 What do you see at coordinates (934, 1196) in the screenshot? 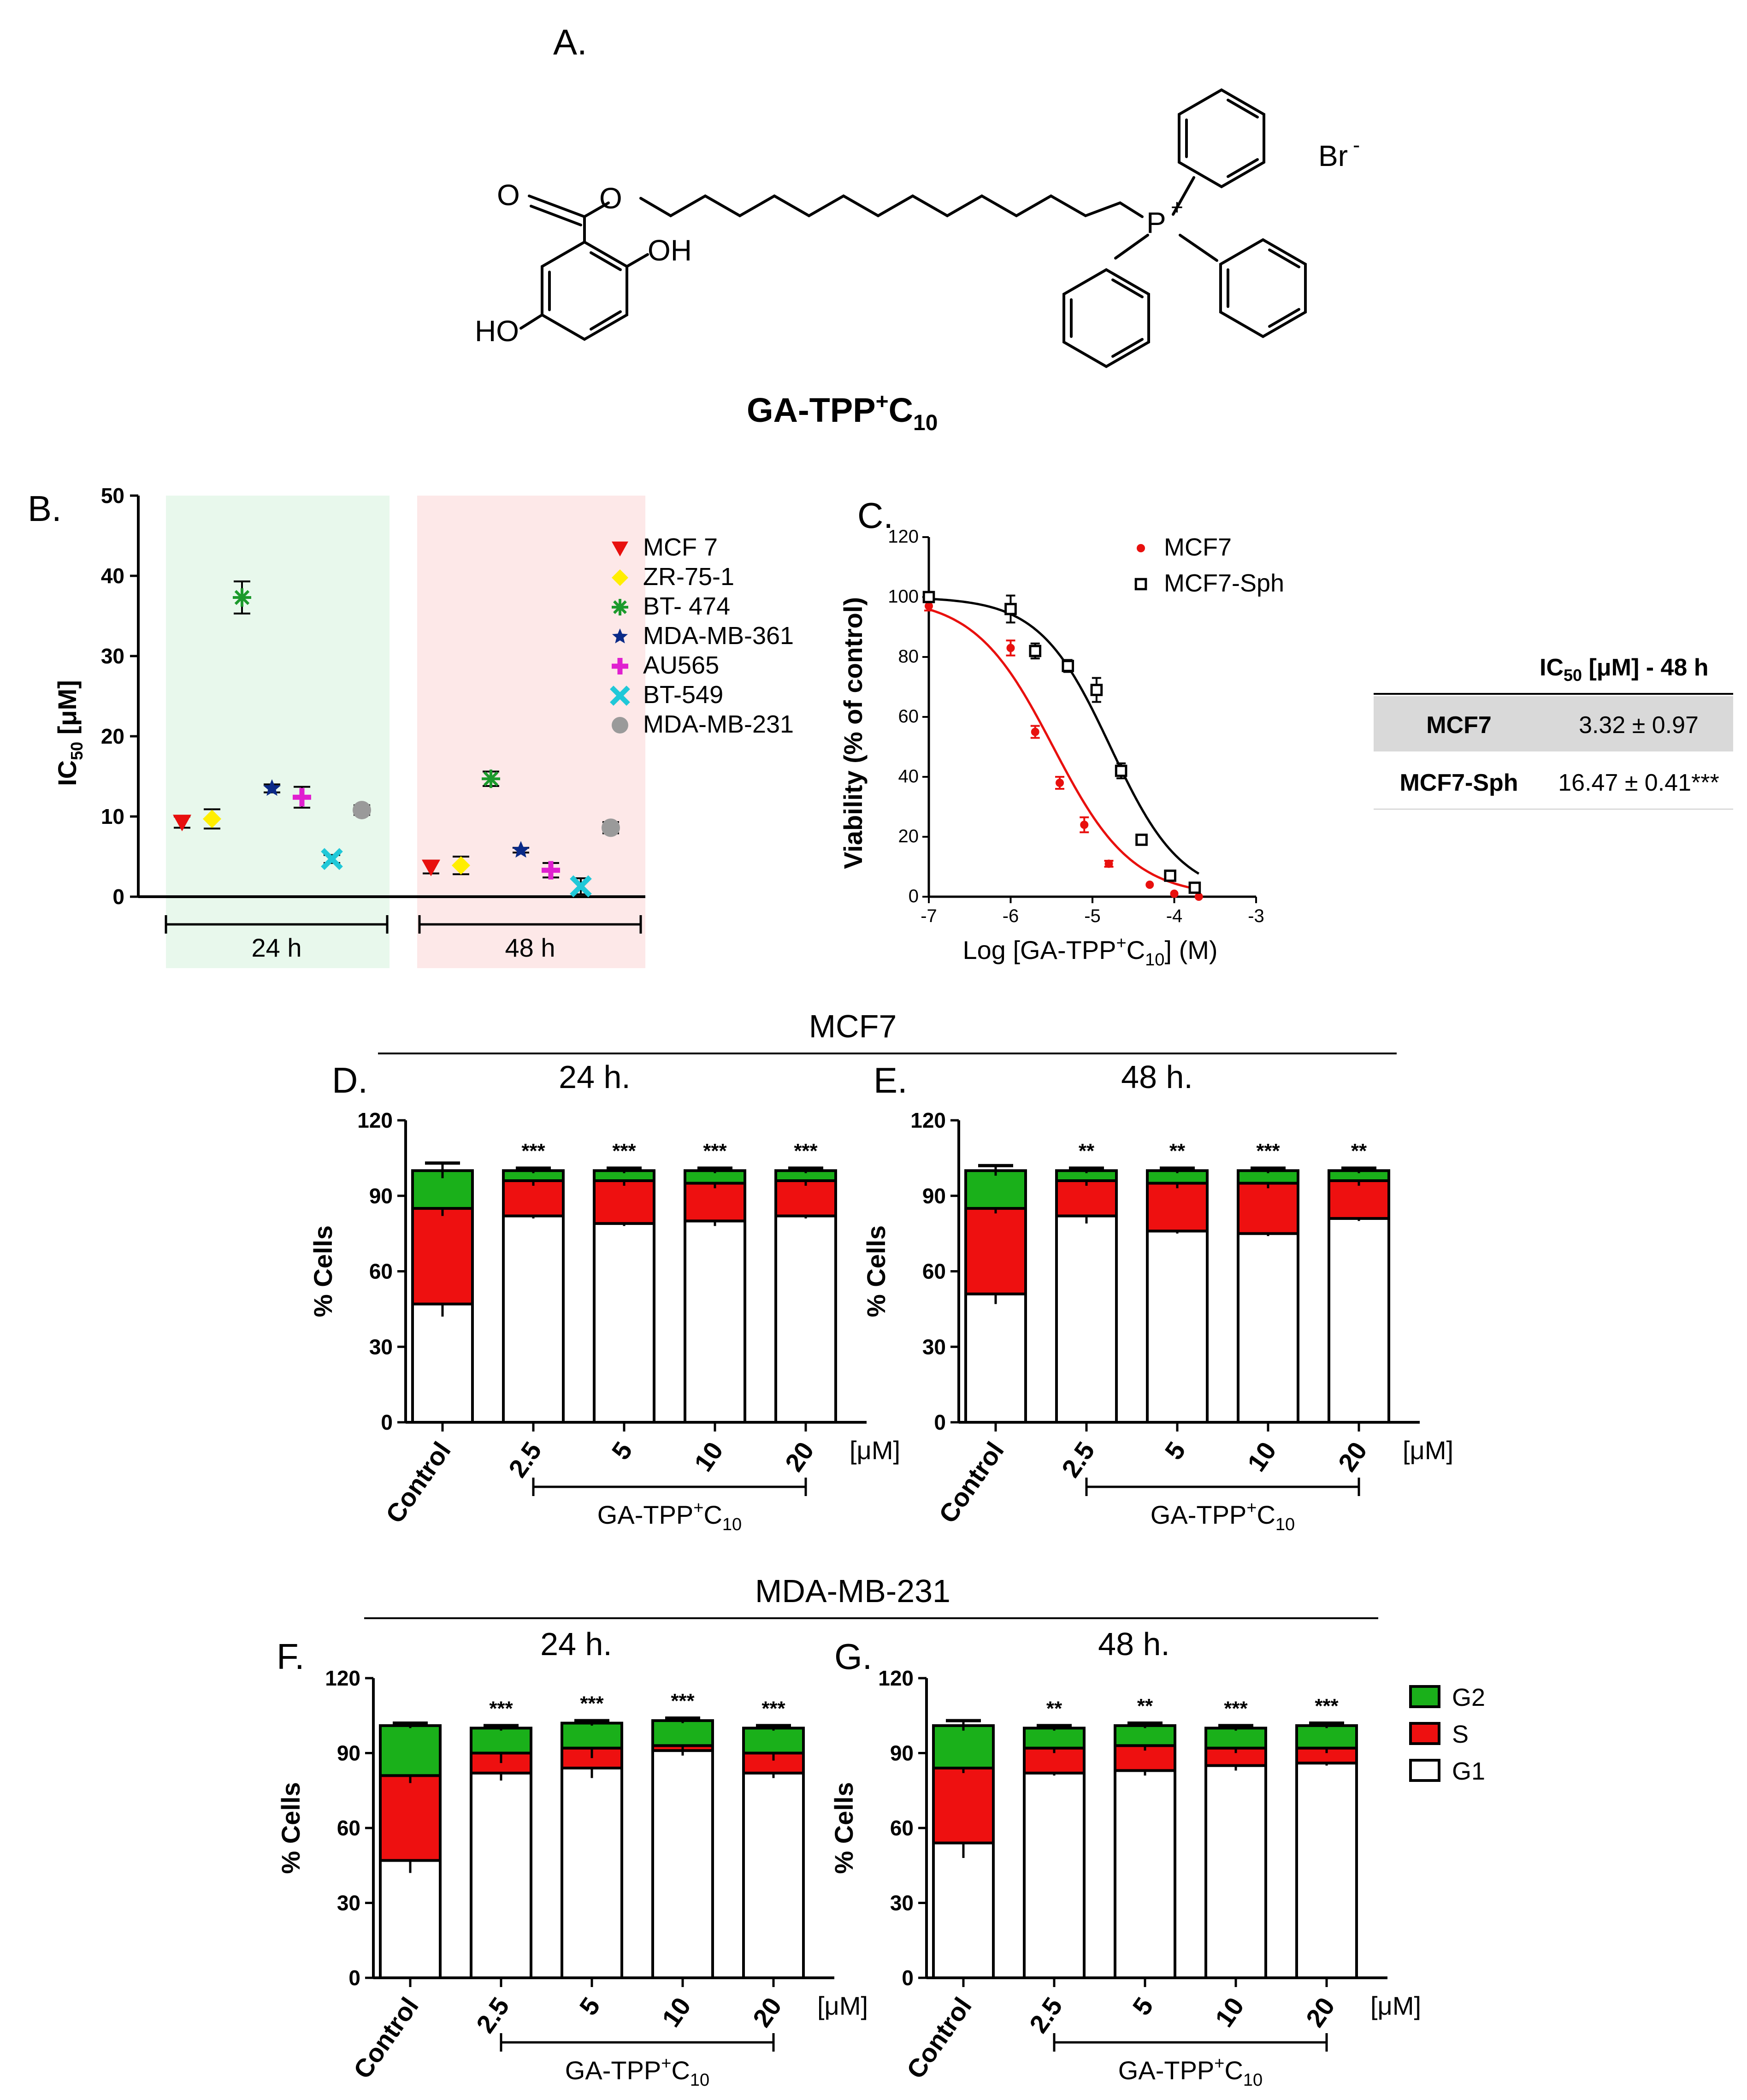
I see `y-tick-label: 90` at bounding box center [934, 1196].